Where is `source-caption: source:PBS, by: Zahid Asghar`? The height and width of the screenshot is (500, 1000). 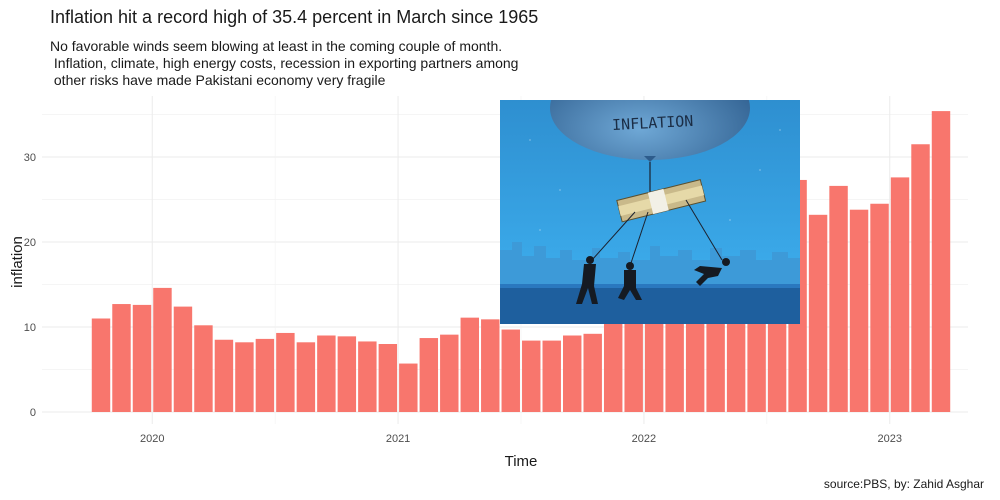 source-caption: source:PBS, by: Zahid Asghar is located at coordinates (903, 484).